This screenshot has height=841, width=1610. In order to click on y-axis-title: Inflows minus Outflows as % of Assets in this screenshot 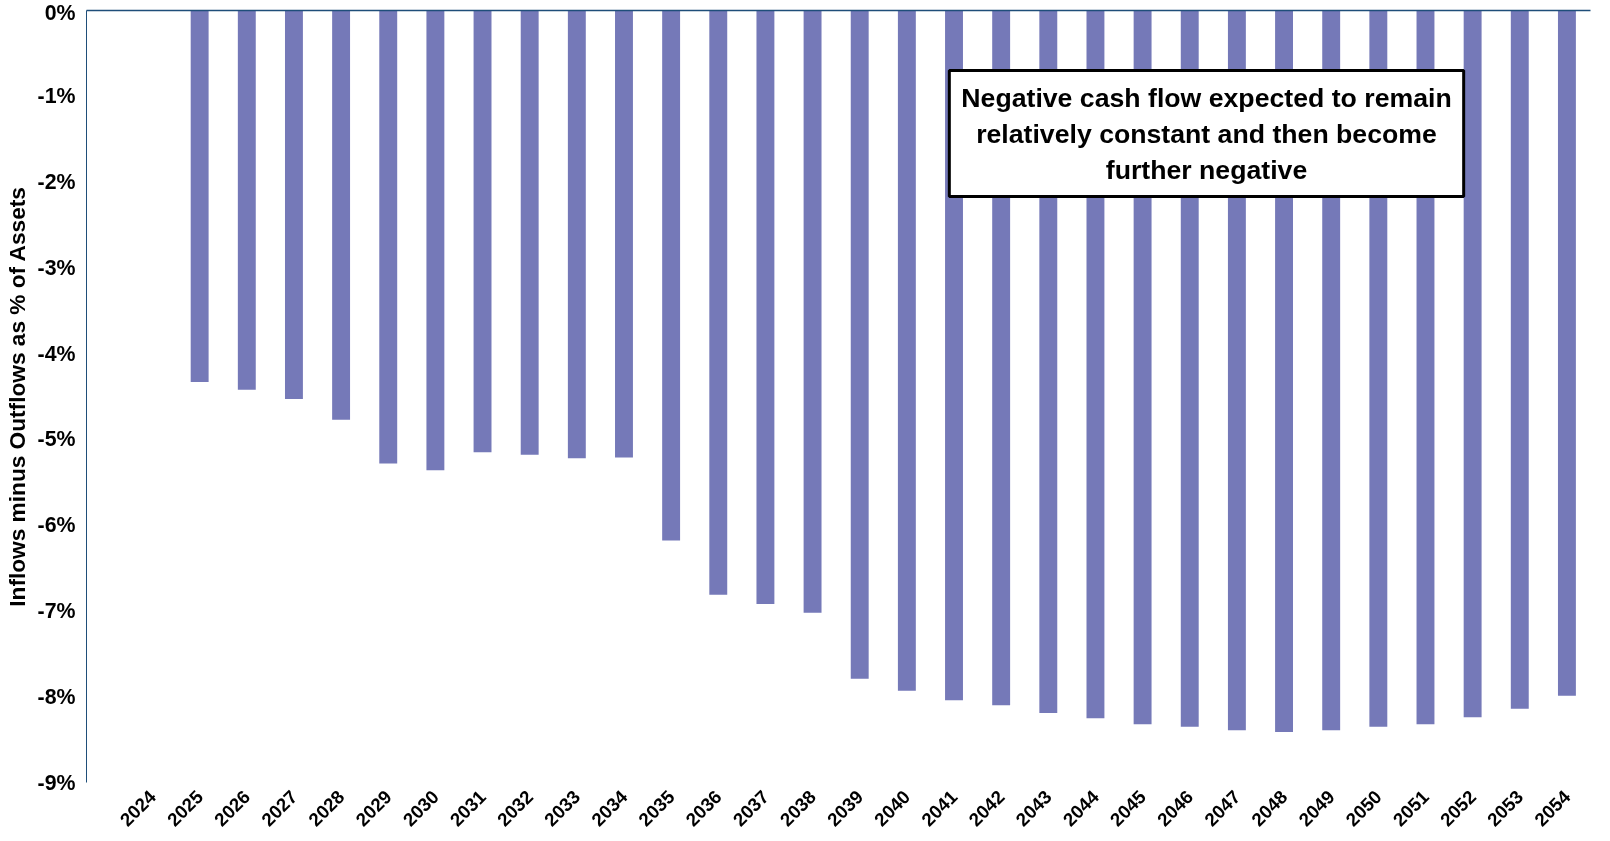, I will do `click(16, 397)`.